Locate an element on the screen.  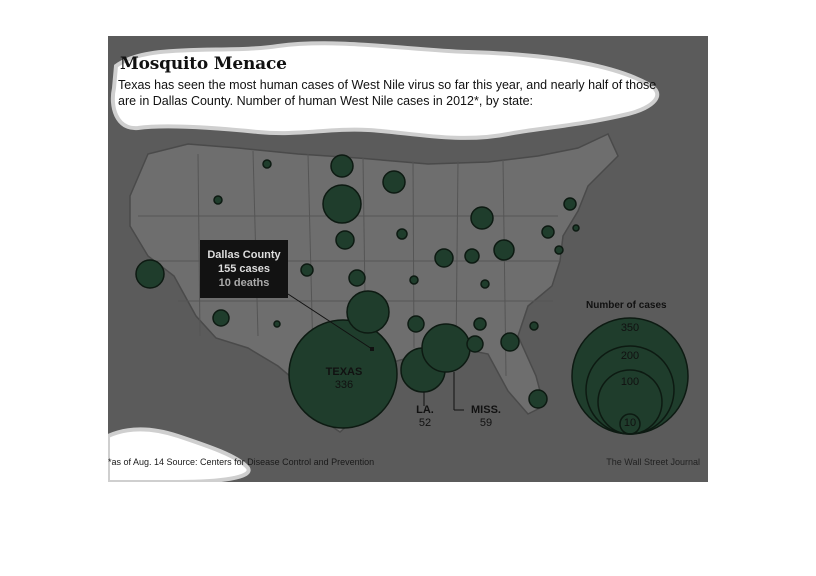
dallas-name: Dallas County is located at coordinates (244, 255).